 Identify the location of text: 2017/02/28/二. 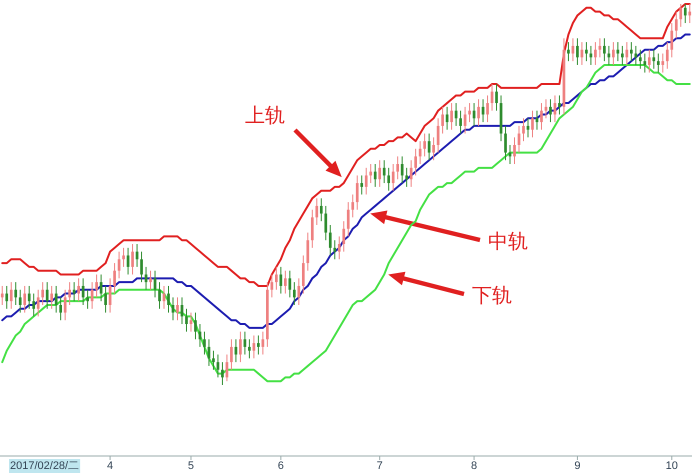
(45, 466).